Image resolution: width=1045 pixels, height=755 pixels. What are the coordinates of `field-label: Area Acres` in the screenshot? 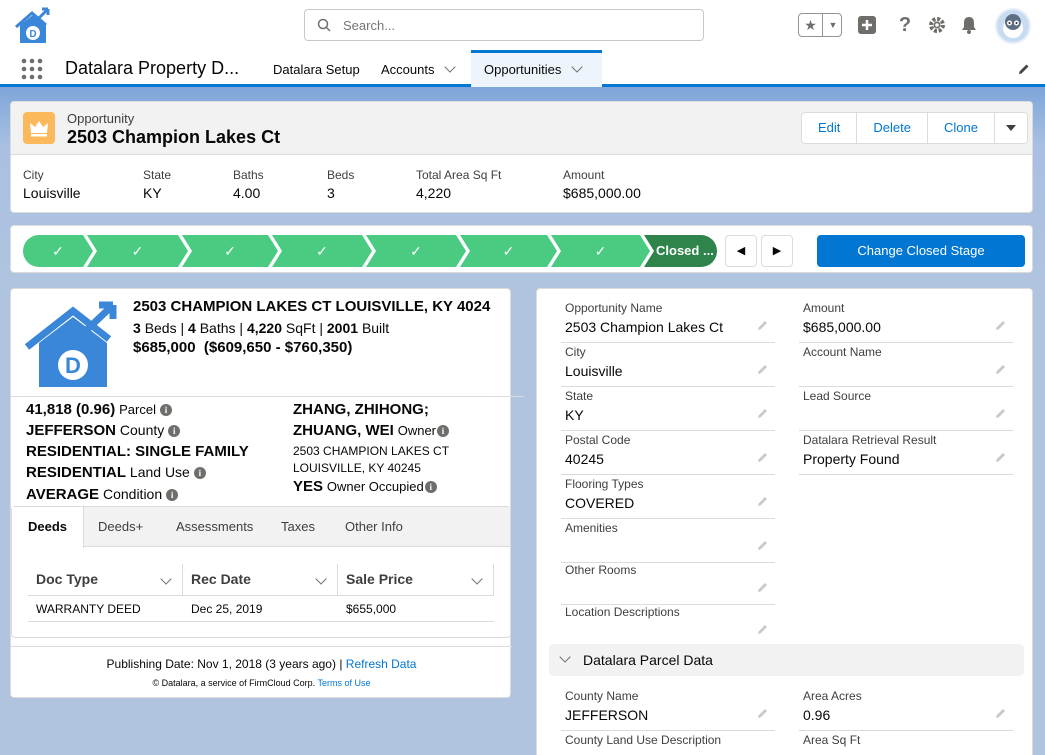 It's located at (832, 696).